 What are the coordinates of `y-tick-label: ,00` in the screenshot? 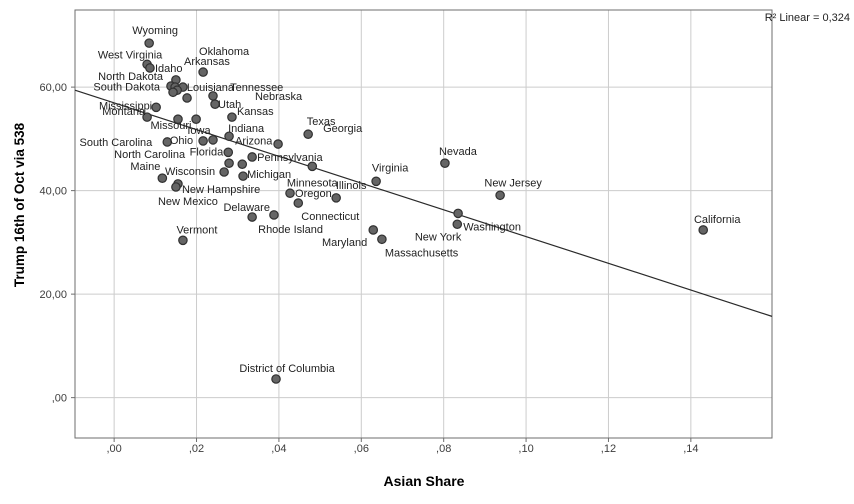 It's located at (59, 399).